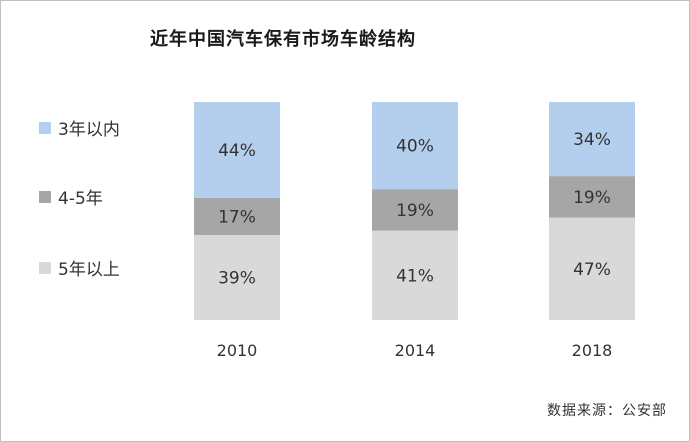 The image size is (690, 442). Describe the element at coordinates (415, 350) in the screenshot. I see `x-tick-label: 2014` at that location.